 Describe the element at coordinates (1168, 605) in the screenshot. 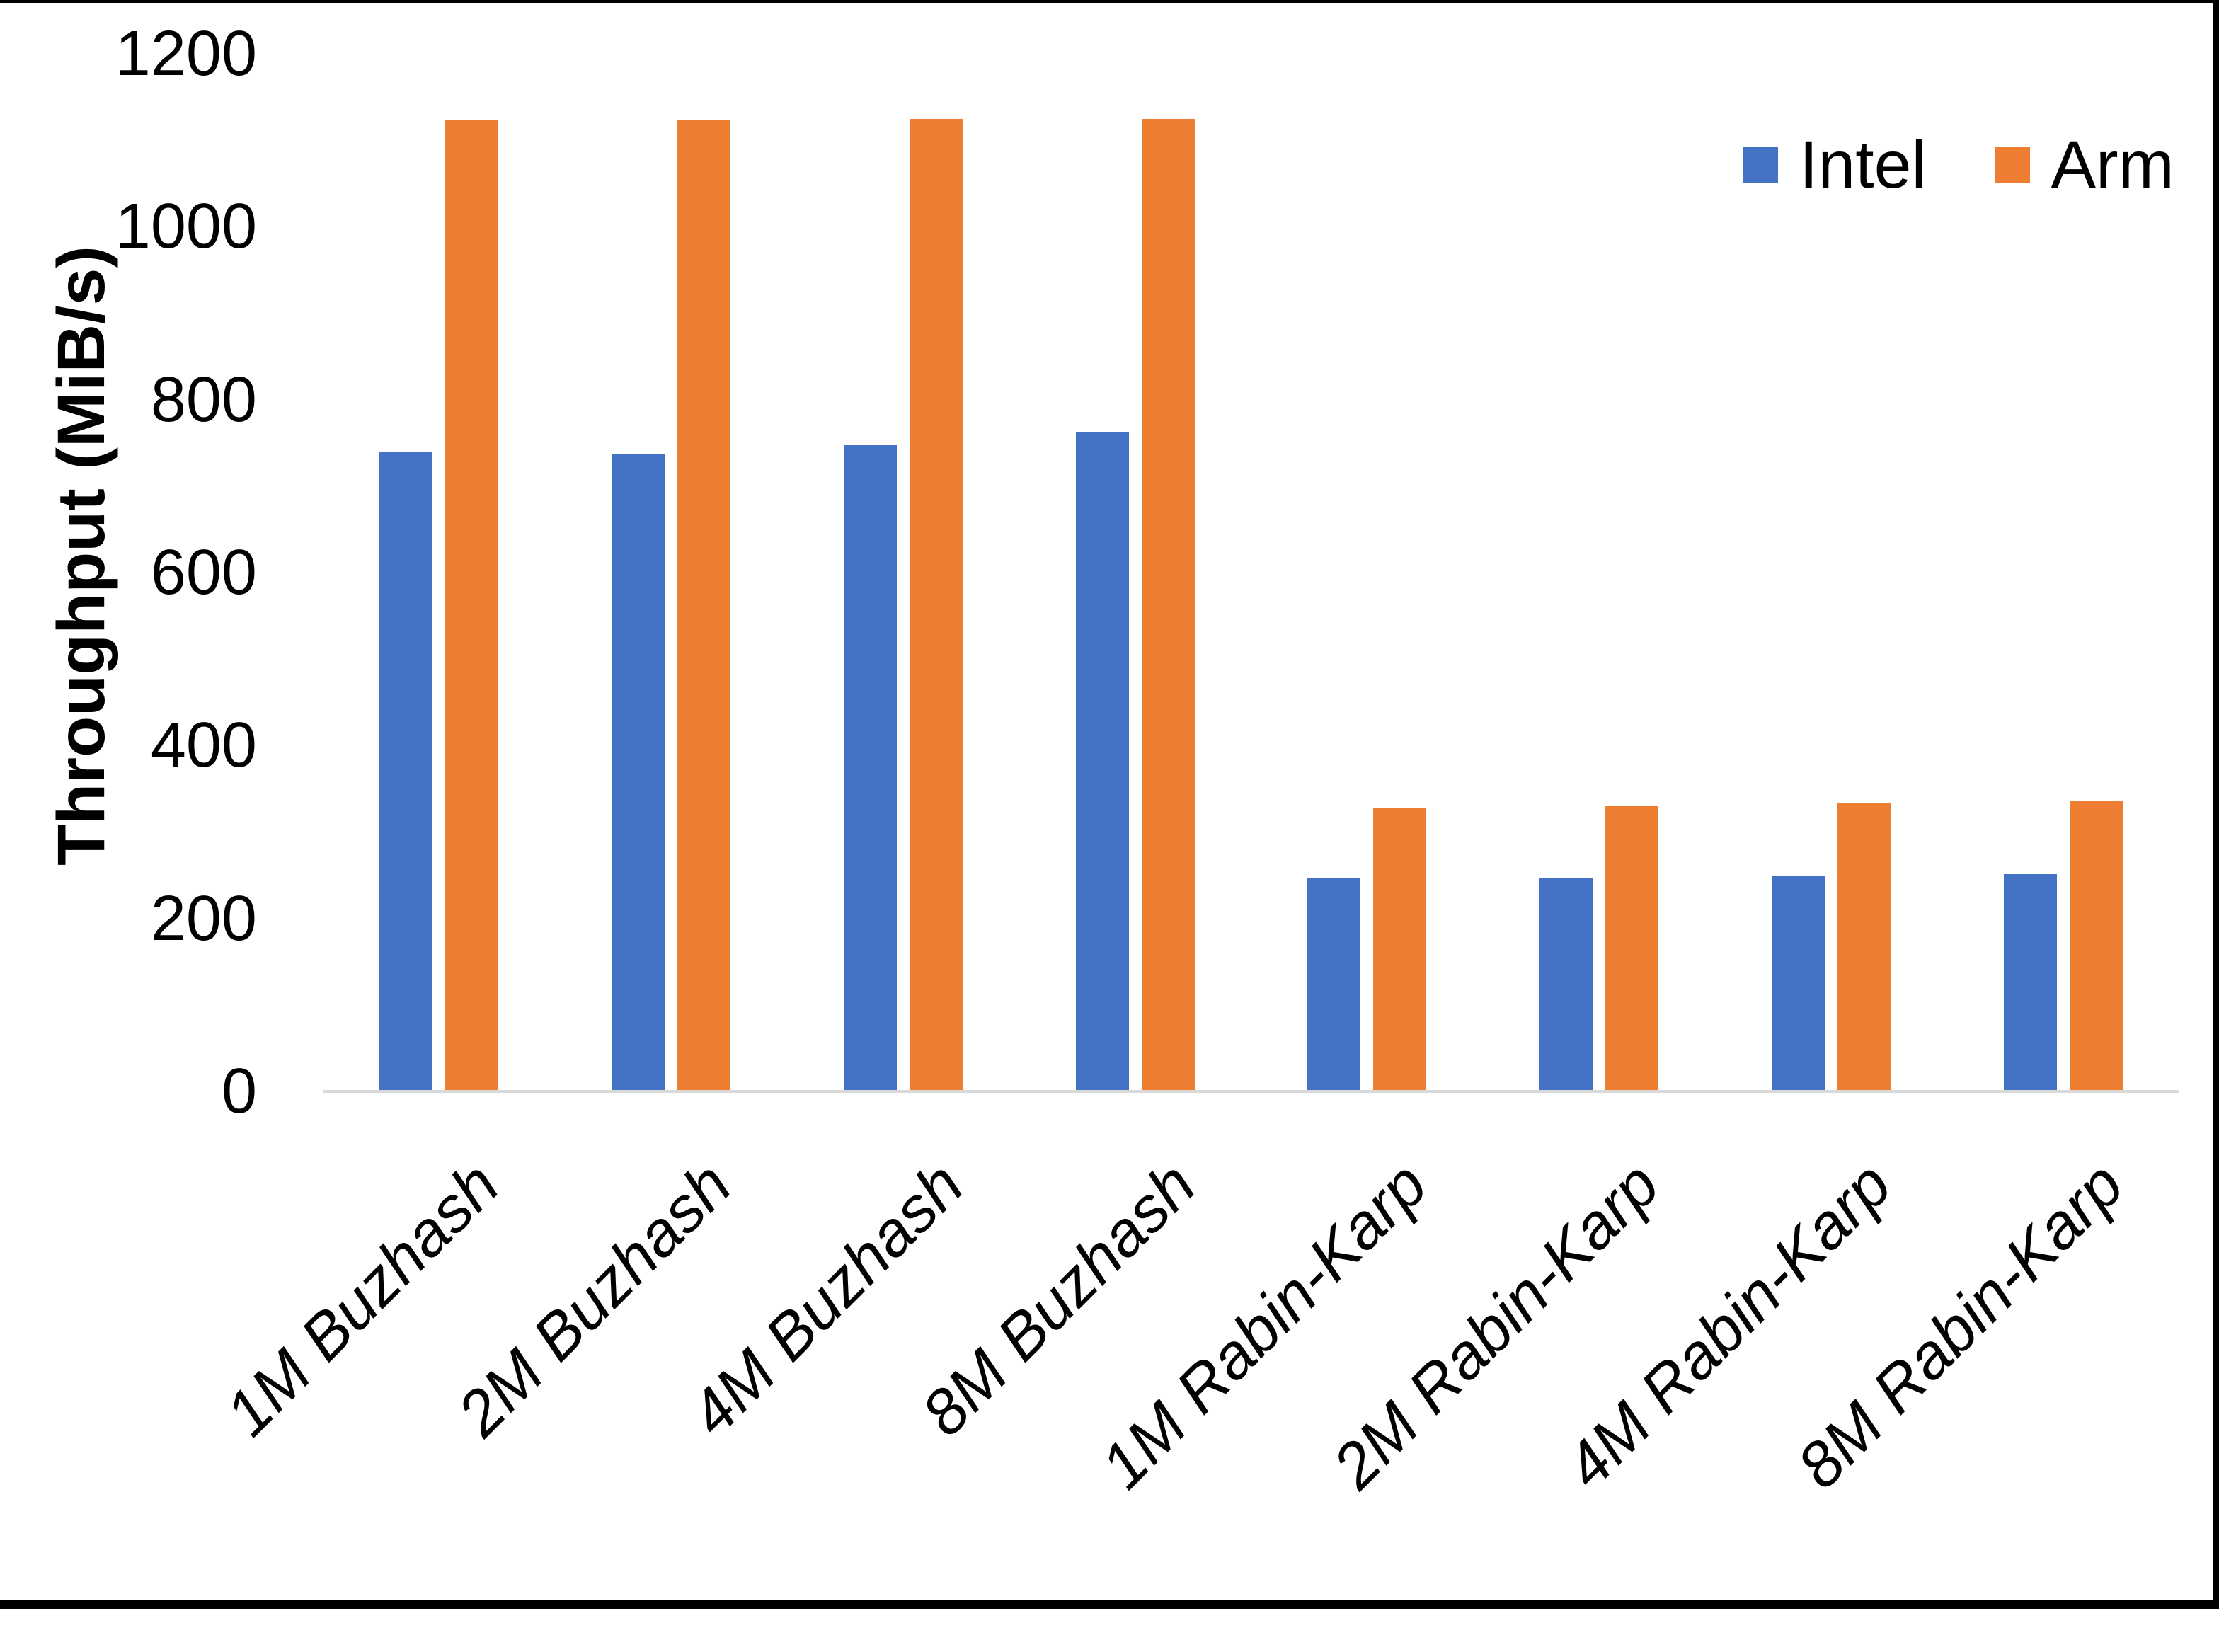

I see `bar-arm-8m-buzhash` at that location.